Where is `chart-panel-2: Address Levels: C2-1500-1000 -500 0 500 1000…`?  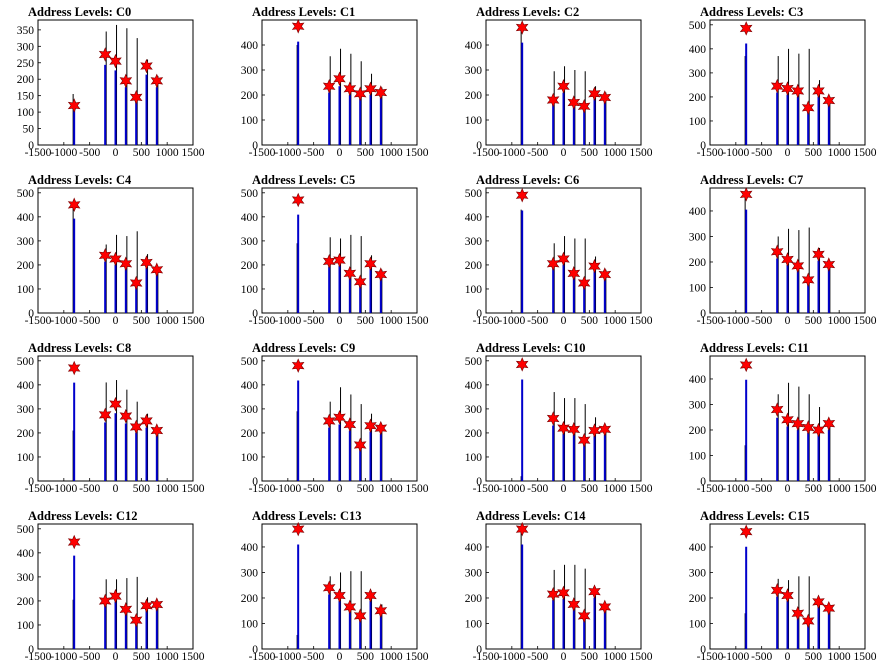
chart-panel-2: Address Levels: C2-1500-1000 -500 0 500 1000… is located at coordinates (559, 82).